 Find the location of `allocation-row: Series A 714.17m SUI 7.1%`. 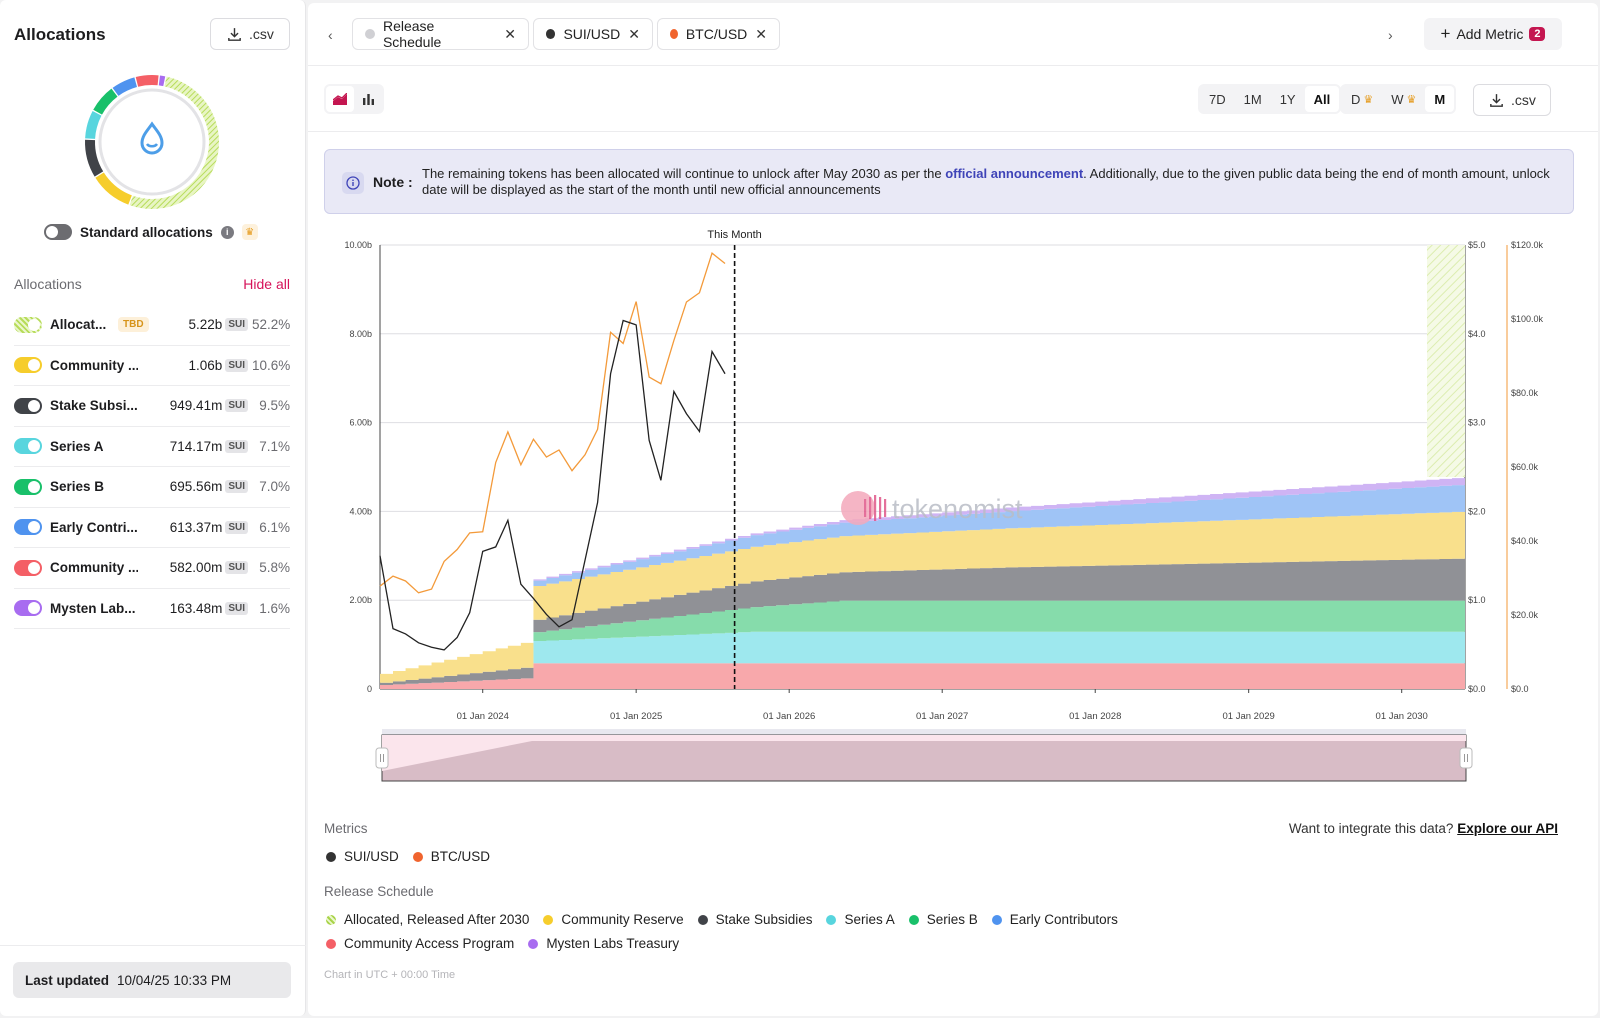

allocation-row: Series A 714.17m SUI 7.1% is located at coordinates (152, 447).